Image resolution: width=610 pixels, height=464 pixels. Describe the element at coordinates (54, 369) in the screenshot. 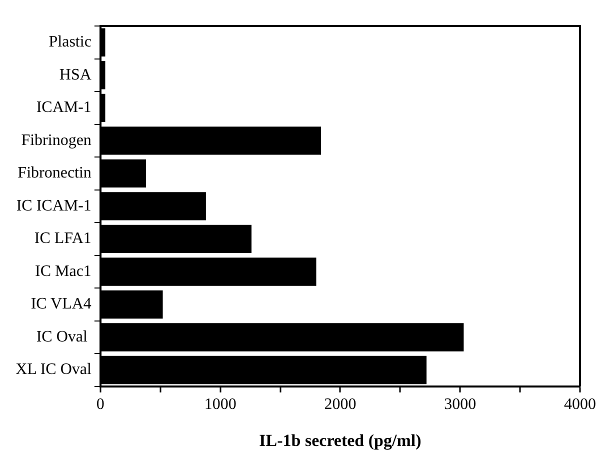

I see `y-tick-label: XL IC Oval` at that location.